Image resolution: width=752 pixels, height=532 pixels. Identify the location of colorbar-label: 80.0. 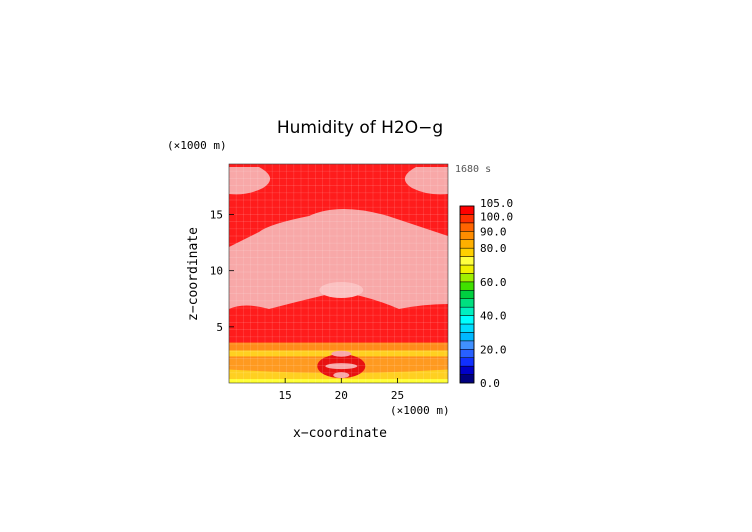
(493, 248).